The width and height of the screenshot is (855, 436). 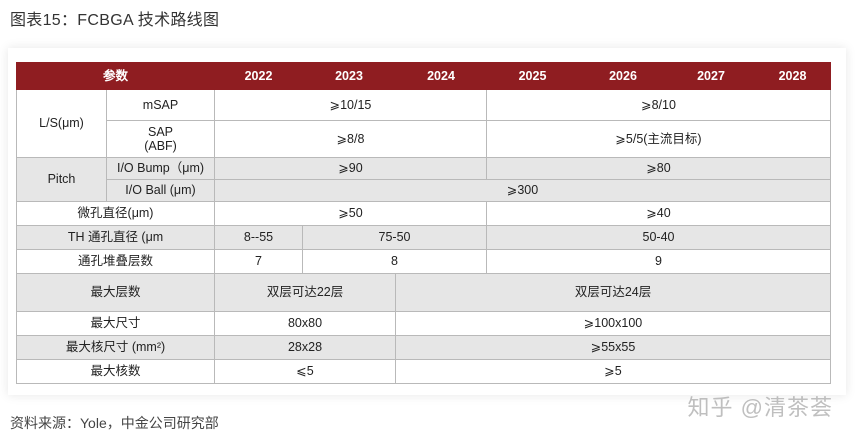 What do you see at coordinates (613, 347) in the screenshot?
I see `cell-max-core-size-2024-2028: ⩾55x55` at bounding box center [613, 347].